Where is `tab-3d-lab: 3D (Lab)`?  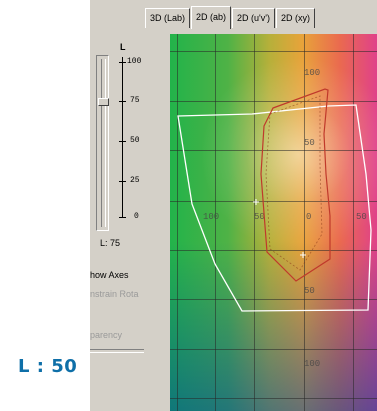
tab-3d-lab: 3D (Lab) is located at coordinates (168, 18).